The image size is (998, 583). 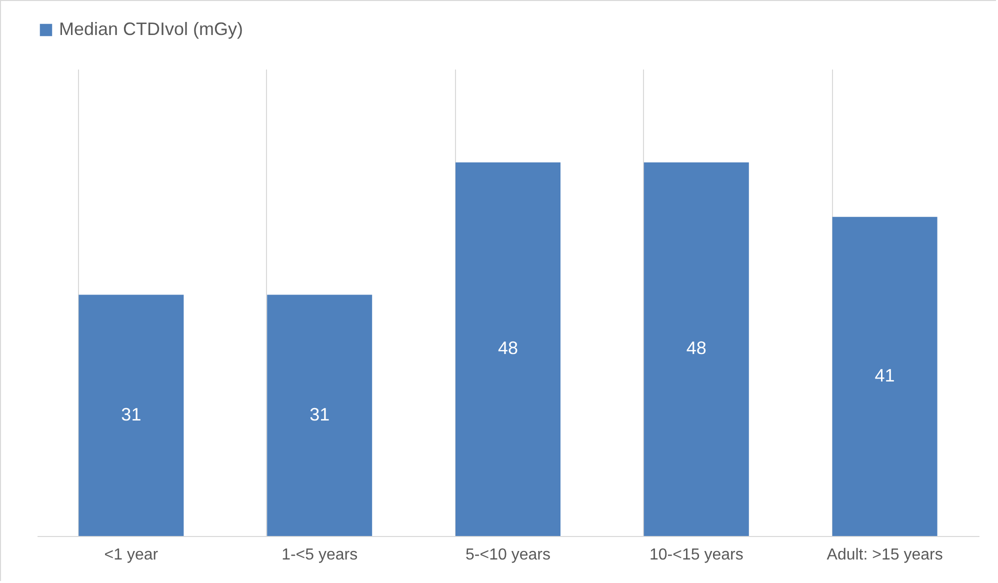 What do you see at coordinates (151, 29) in the screenshot?
I see `legend-label: Median CTDIvol (mGy)` at bounding box center [151, 29].